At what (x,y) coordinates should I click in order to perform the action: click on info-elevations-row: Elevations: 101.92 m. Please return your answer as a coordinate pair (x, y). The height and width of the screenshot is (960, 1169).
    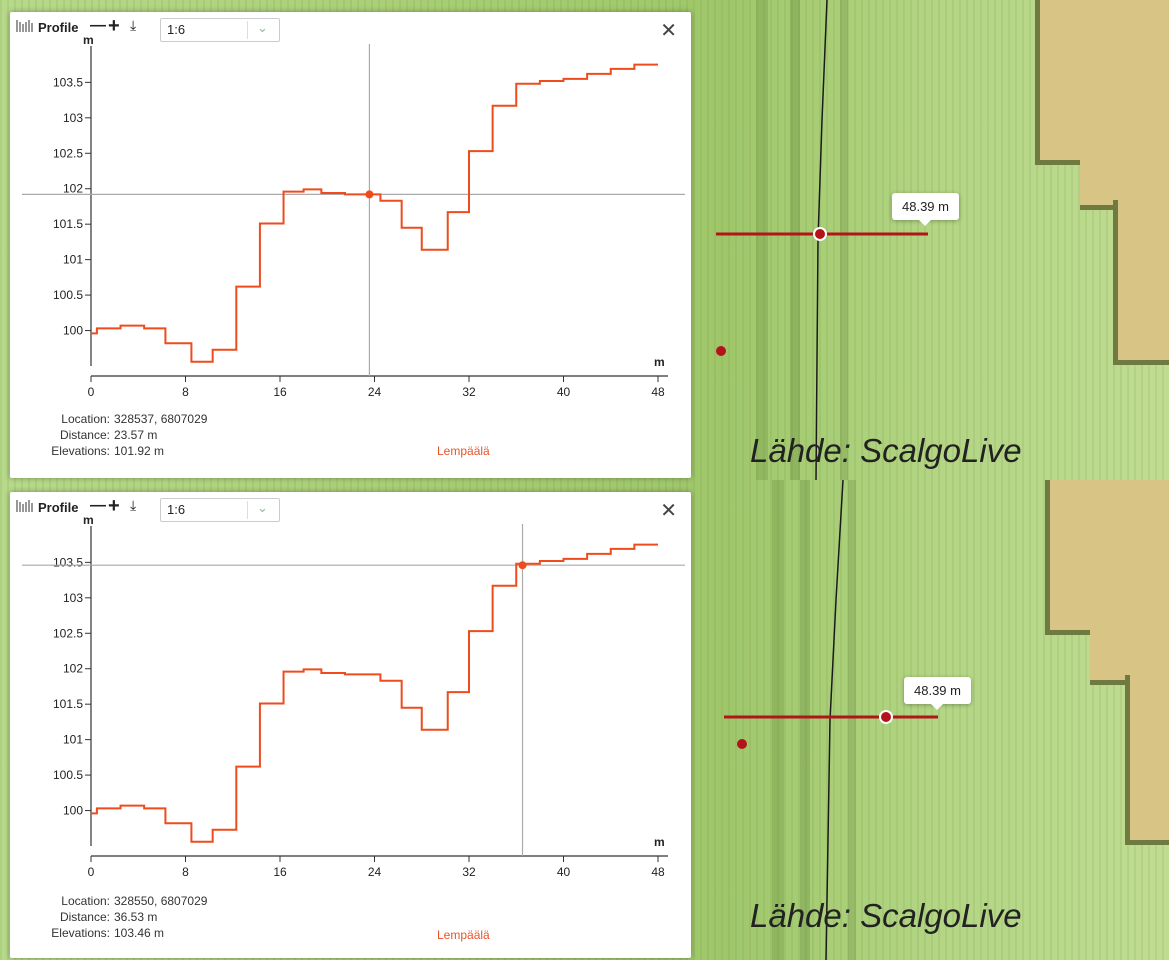
    Looking at the image, I should click on (87, 451).